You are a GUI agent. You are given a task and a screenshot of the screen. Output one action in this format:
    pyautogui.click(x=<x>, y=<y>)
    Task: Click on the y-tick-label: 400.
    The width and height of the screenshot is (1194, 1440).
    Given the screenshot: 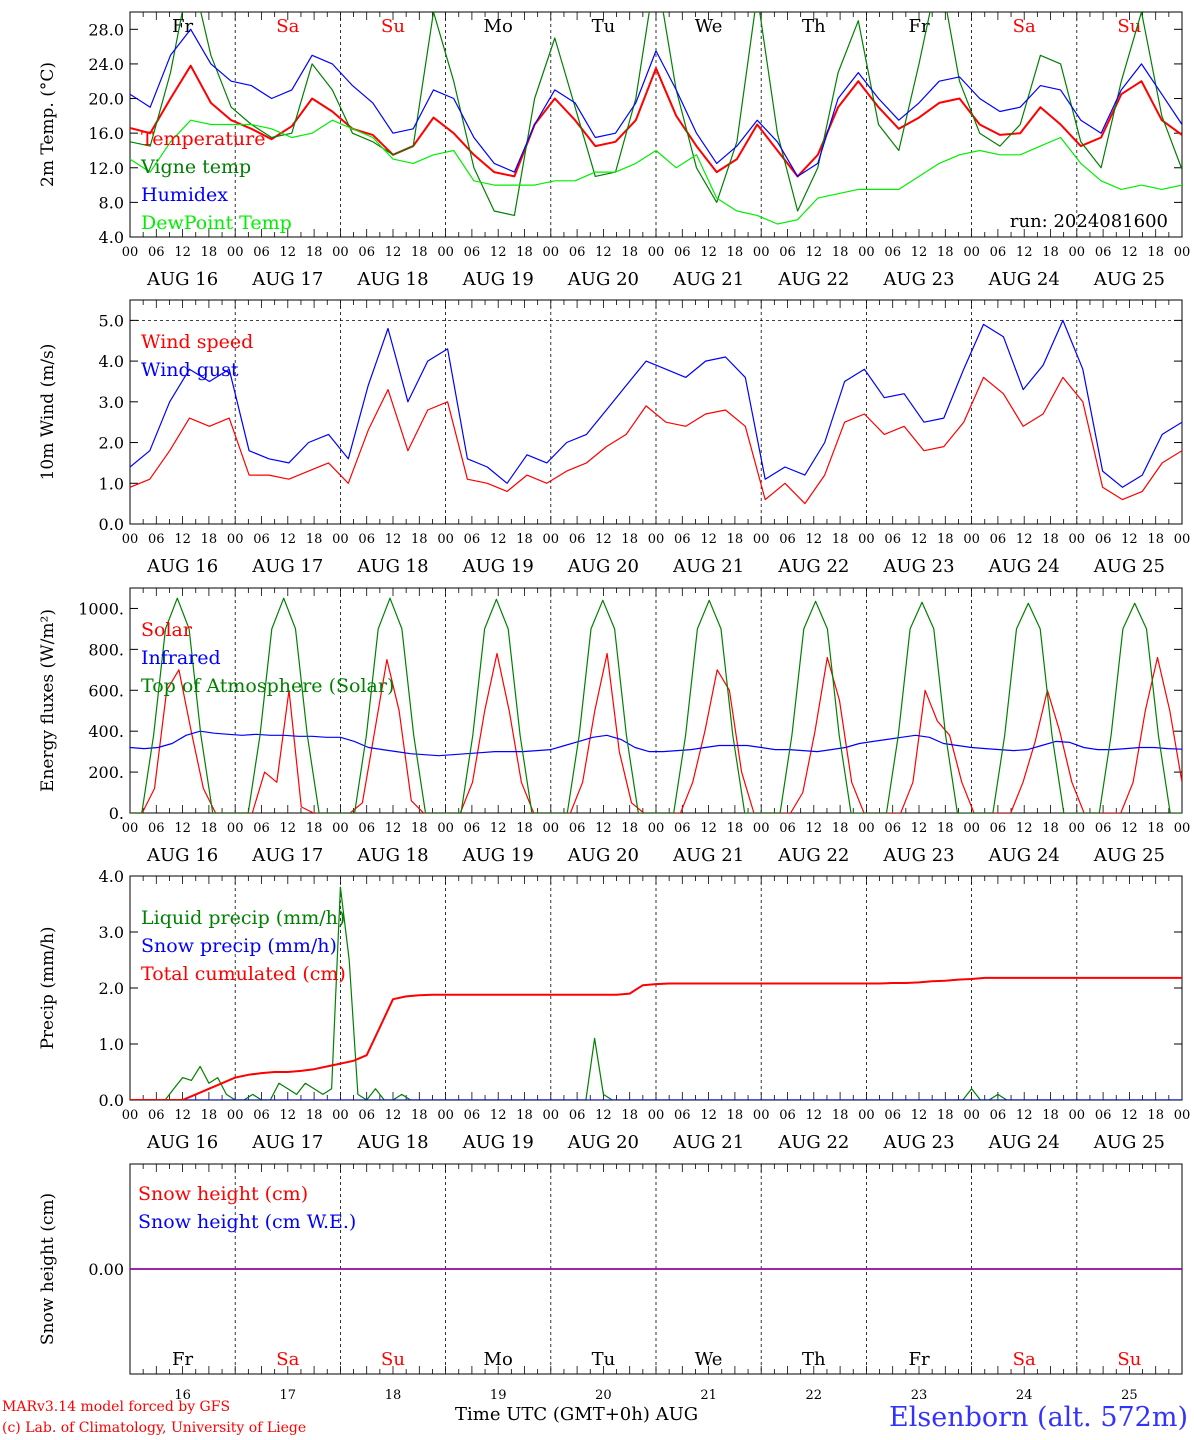 What is the action you would take?
    pyautogui.click(x=106, y=731)
    